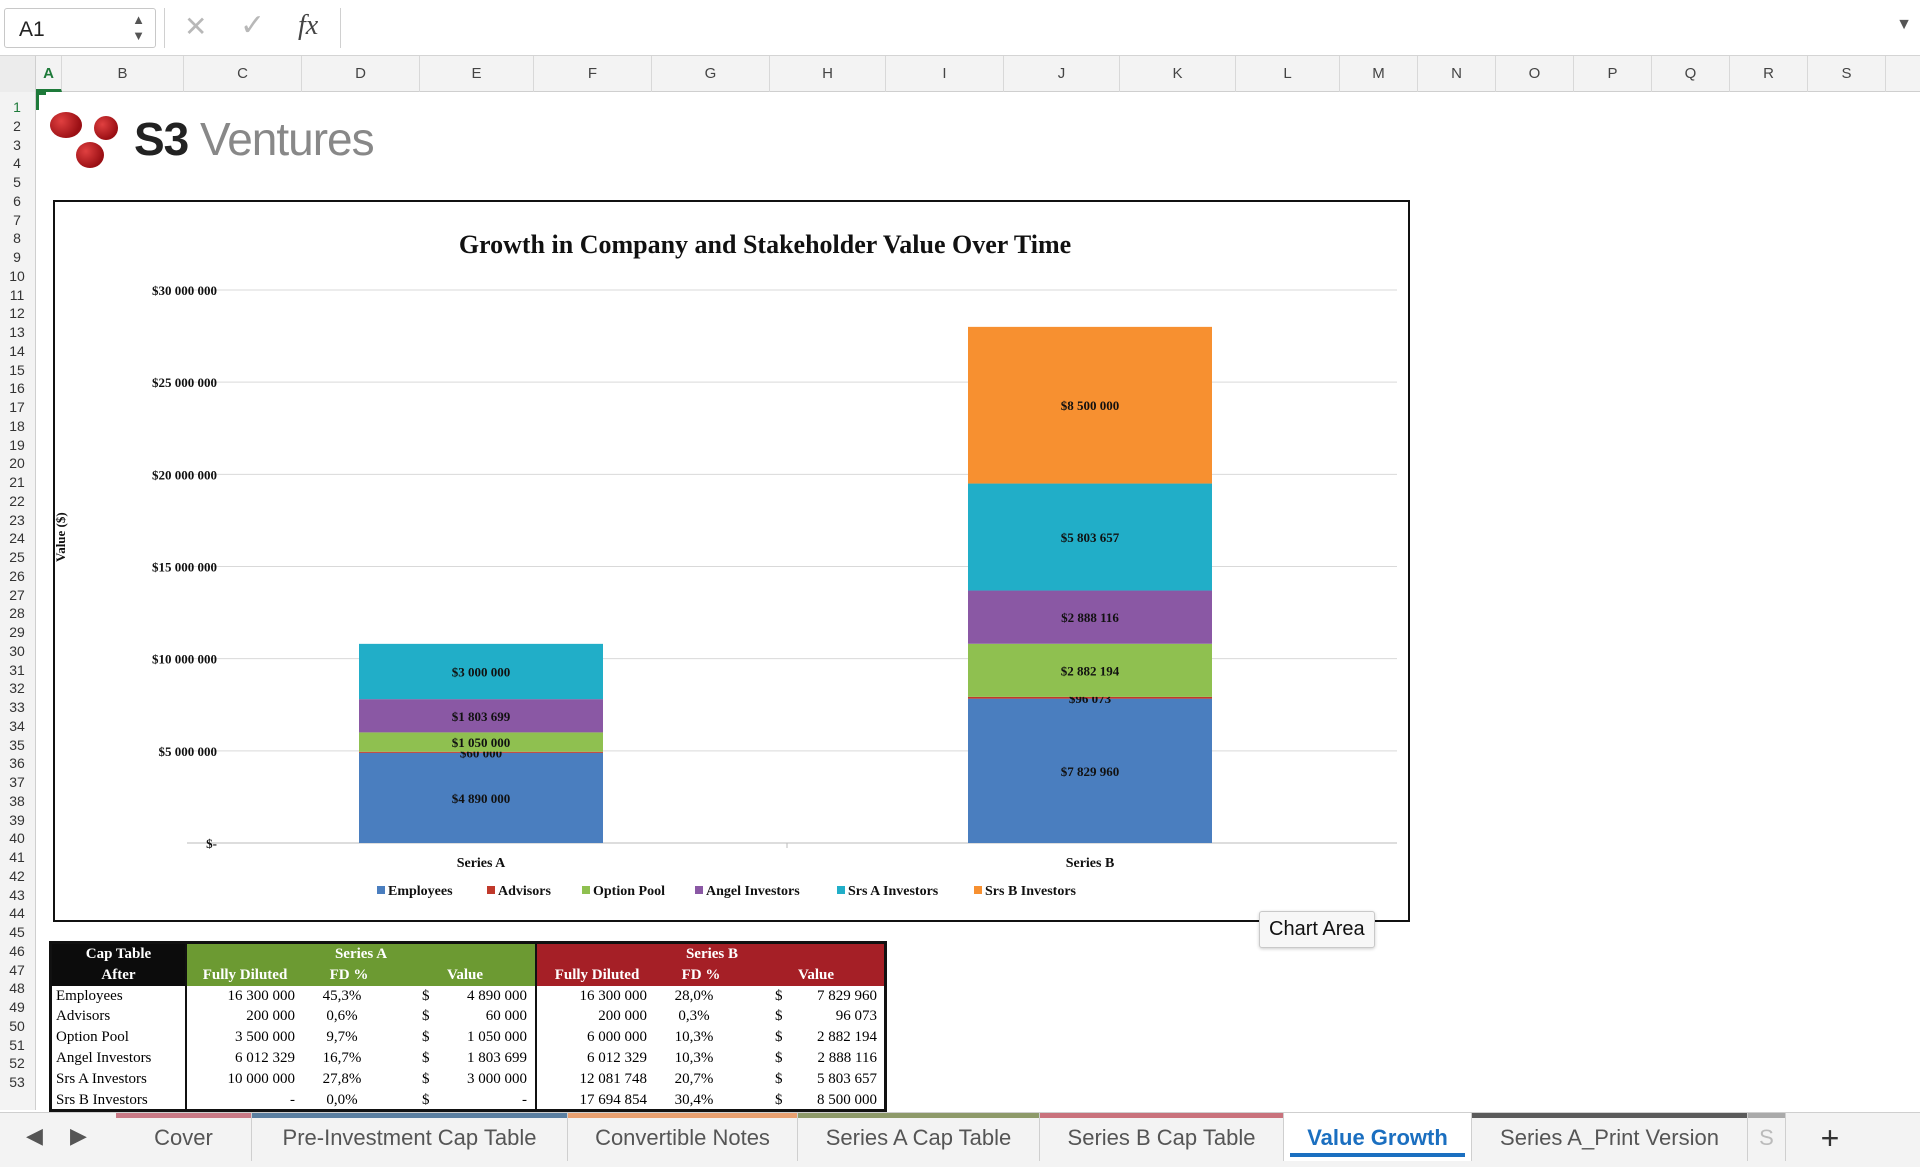 The image size is (1920, 1167). Describe the element at coordinates (17, 782) in the screenshot. I see `row-header-37: 37` at that location.